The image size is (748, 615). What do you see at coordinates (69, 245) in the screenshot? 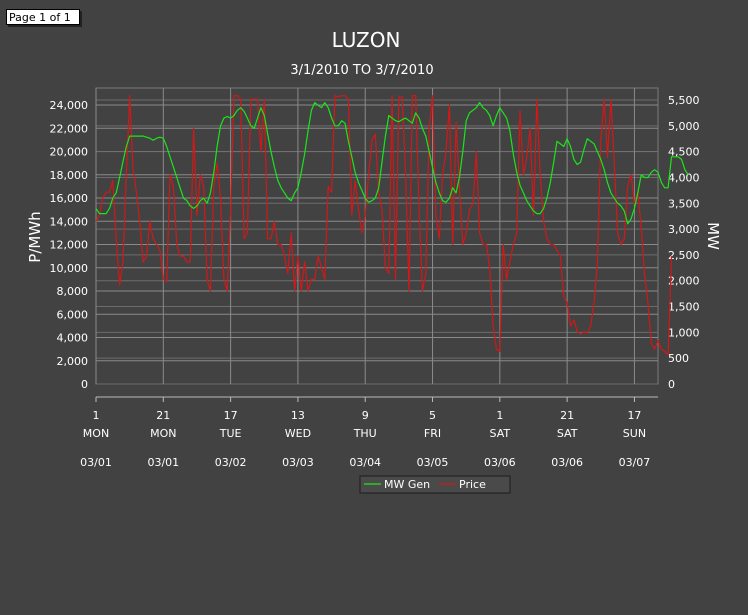
I see `y-tick-label: 12,000` at bounding box center [69, 245].